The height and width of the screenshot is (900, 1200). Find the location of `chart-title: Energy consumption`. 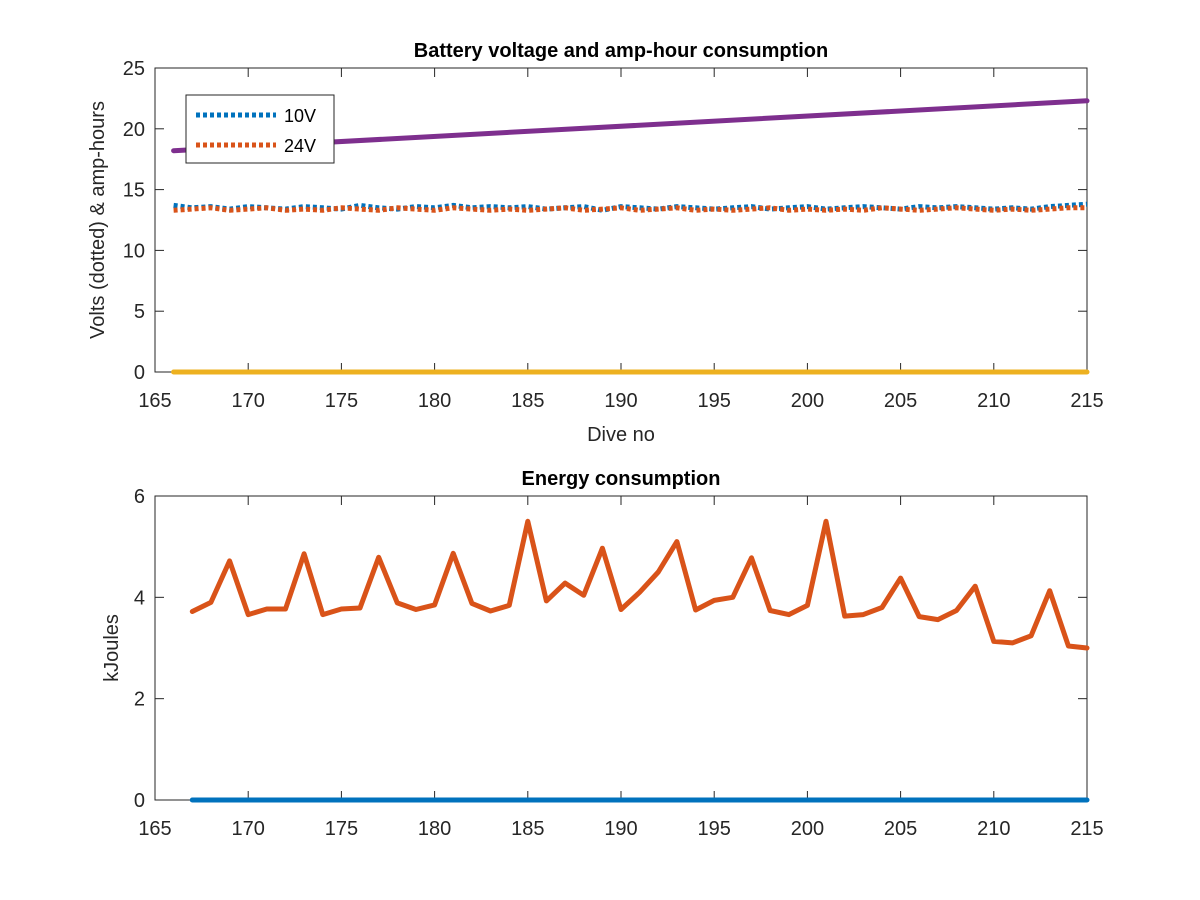

chart-title: Energy consumption is located at coordinates (621, 479).